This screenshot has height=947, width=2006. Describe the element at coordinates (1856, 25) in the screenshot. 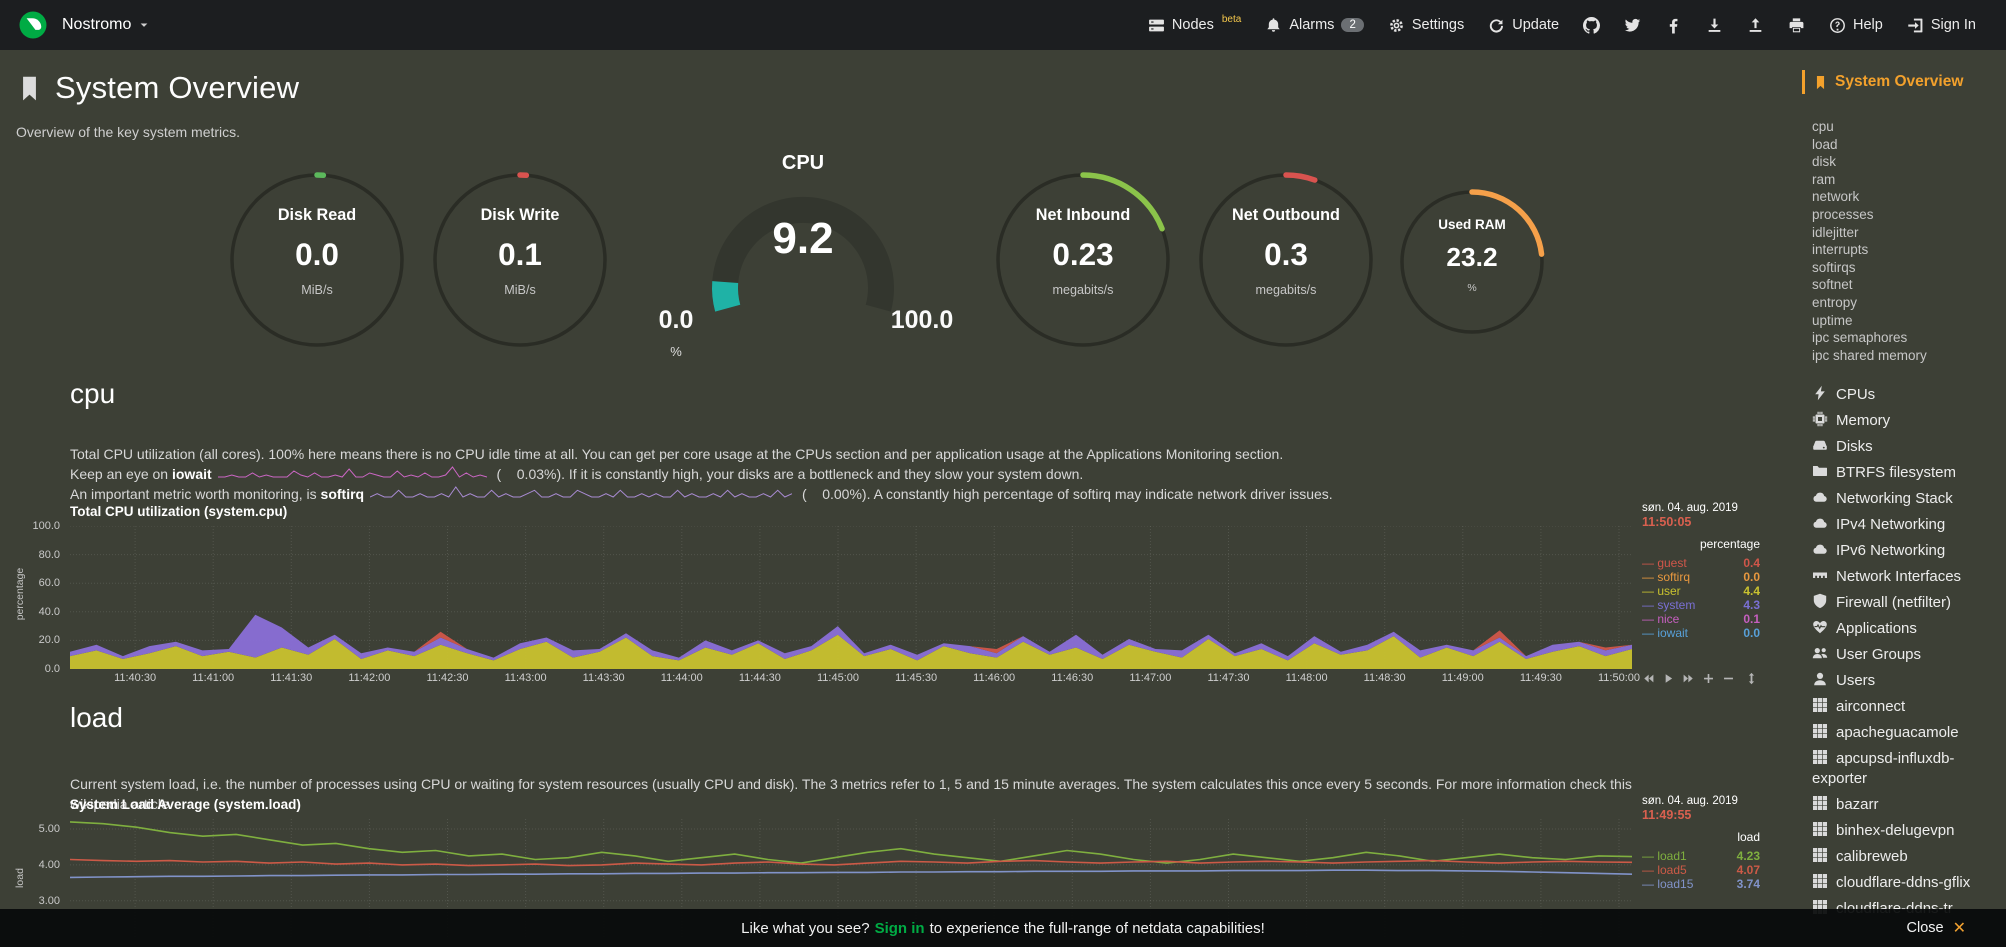

I see `topbar-help-button: Help` at that location.